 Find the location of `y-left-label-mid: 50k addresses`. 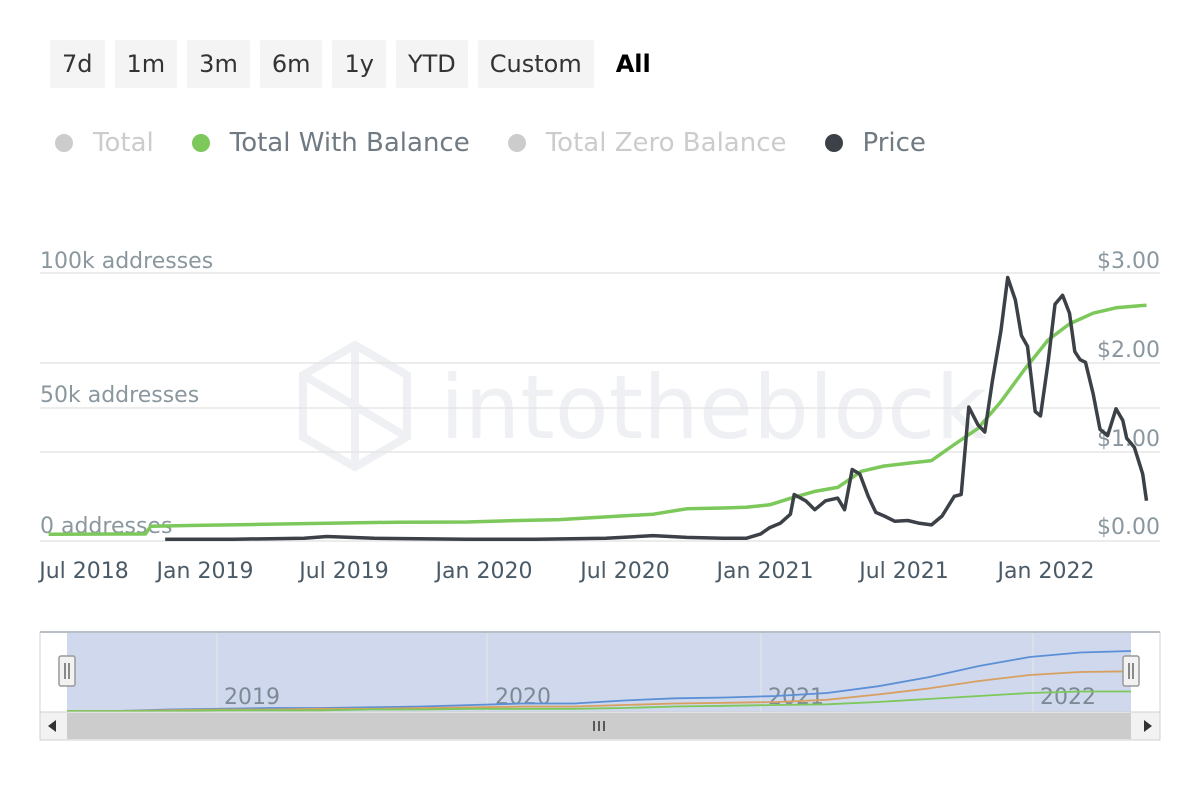

y-left-label-mid: 50k addresses is located at coordinates (119, 395).